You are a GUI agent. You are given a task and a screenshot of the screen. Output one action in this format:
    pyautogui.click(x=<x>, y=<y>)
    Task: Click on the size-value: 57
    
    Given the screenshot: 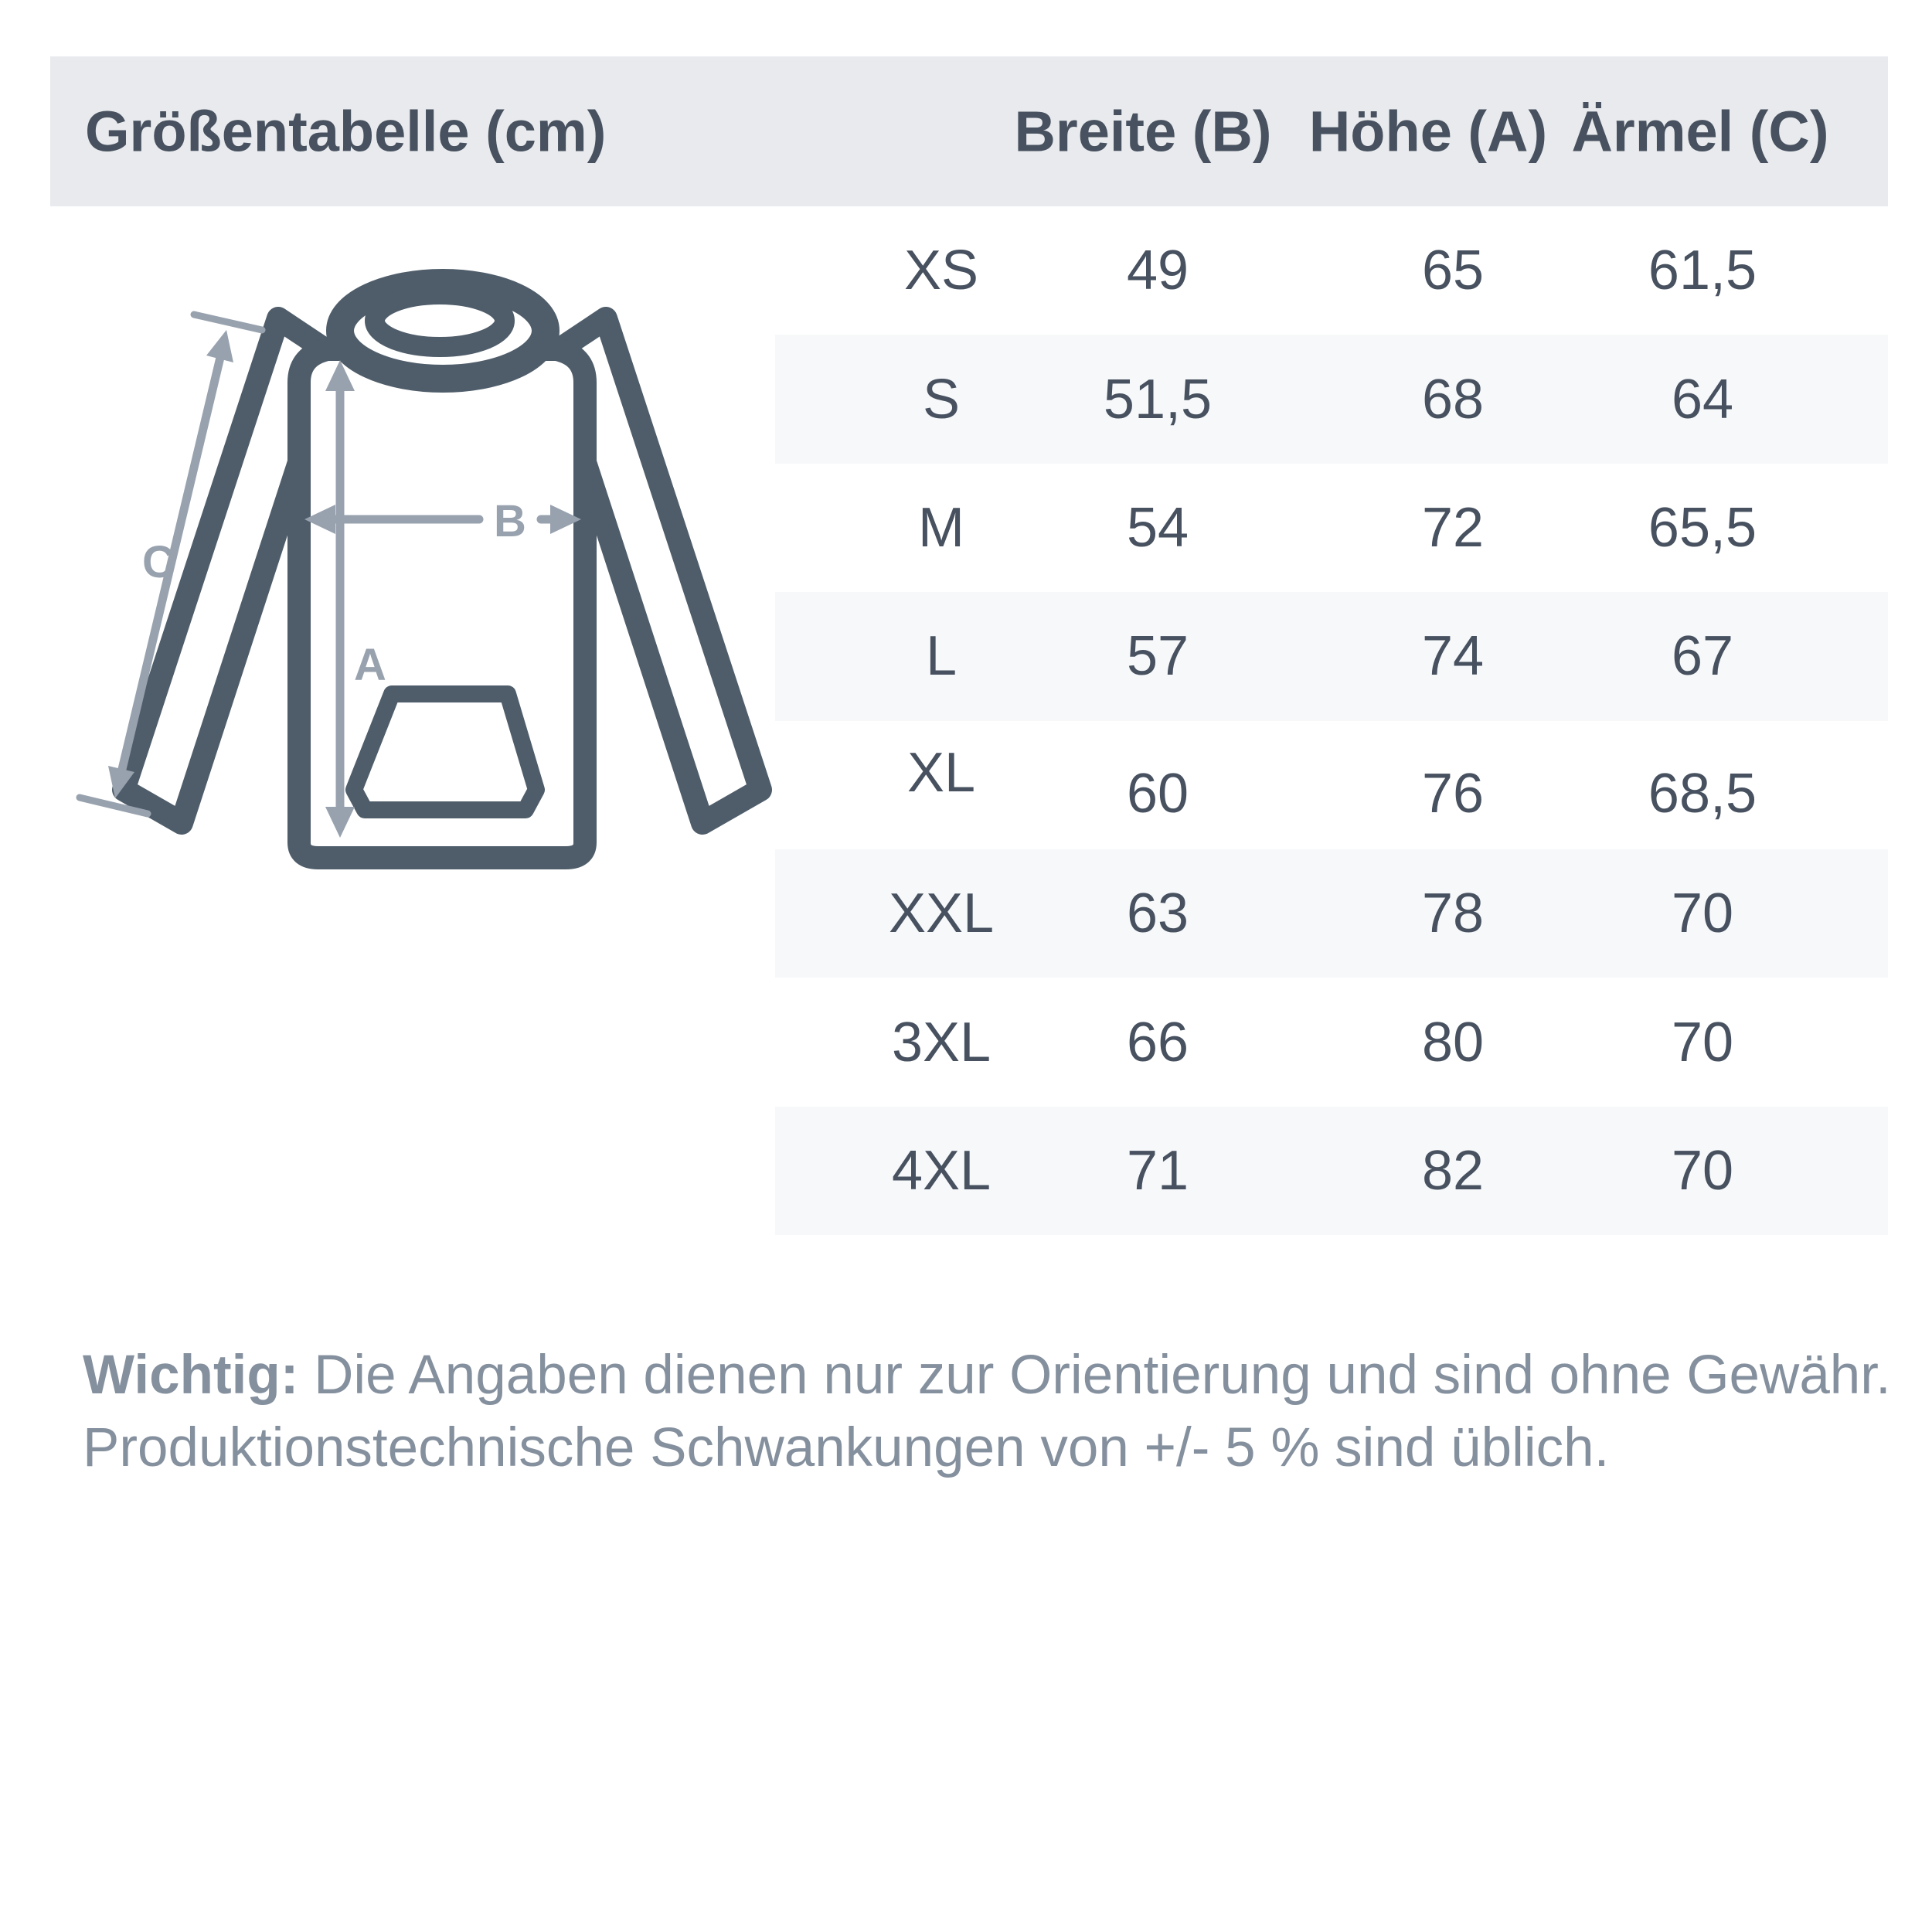 What is the action you would take?
    pyautogui.click(x=1157, y=656)
    